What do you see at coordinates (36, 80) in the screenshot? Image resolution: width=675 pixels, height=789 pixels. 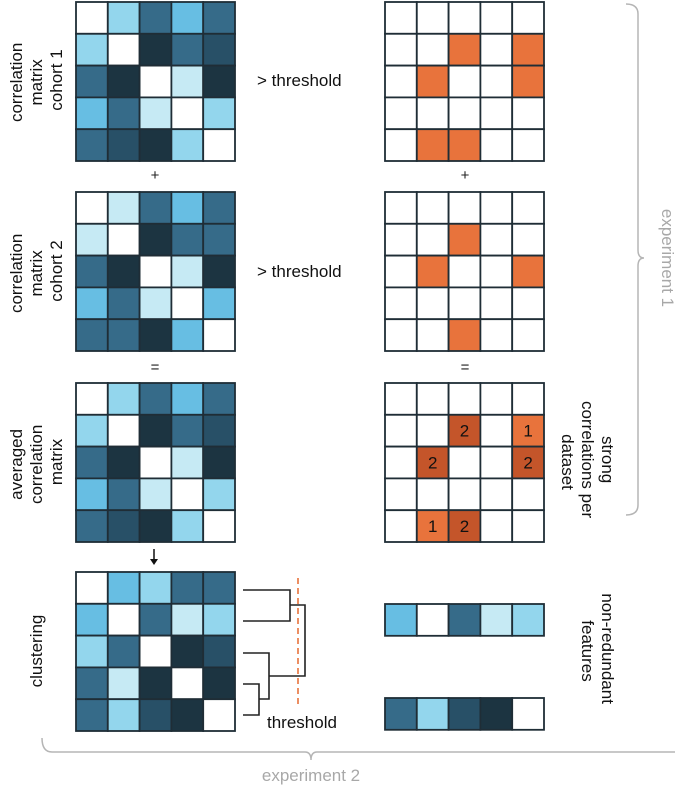 I see `cohort1-label: correlation matrix cohort 1` at bounding box center [36, 80].